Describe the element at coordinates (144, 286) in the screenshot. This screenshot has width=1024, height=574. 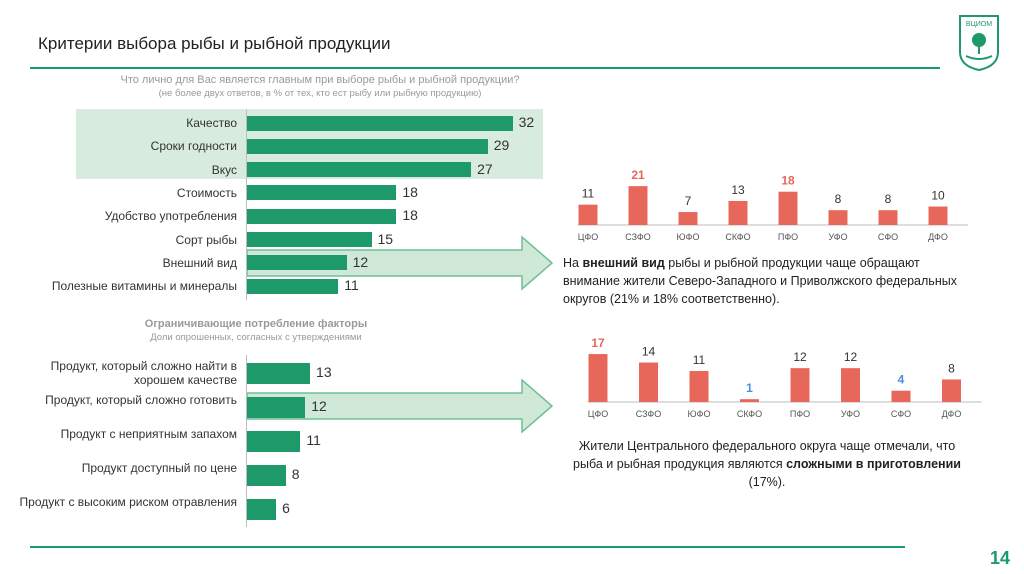
I see `bar-label-criteria-7: Полезные витамины и минералы` at that location.